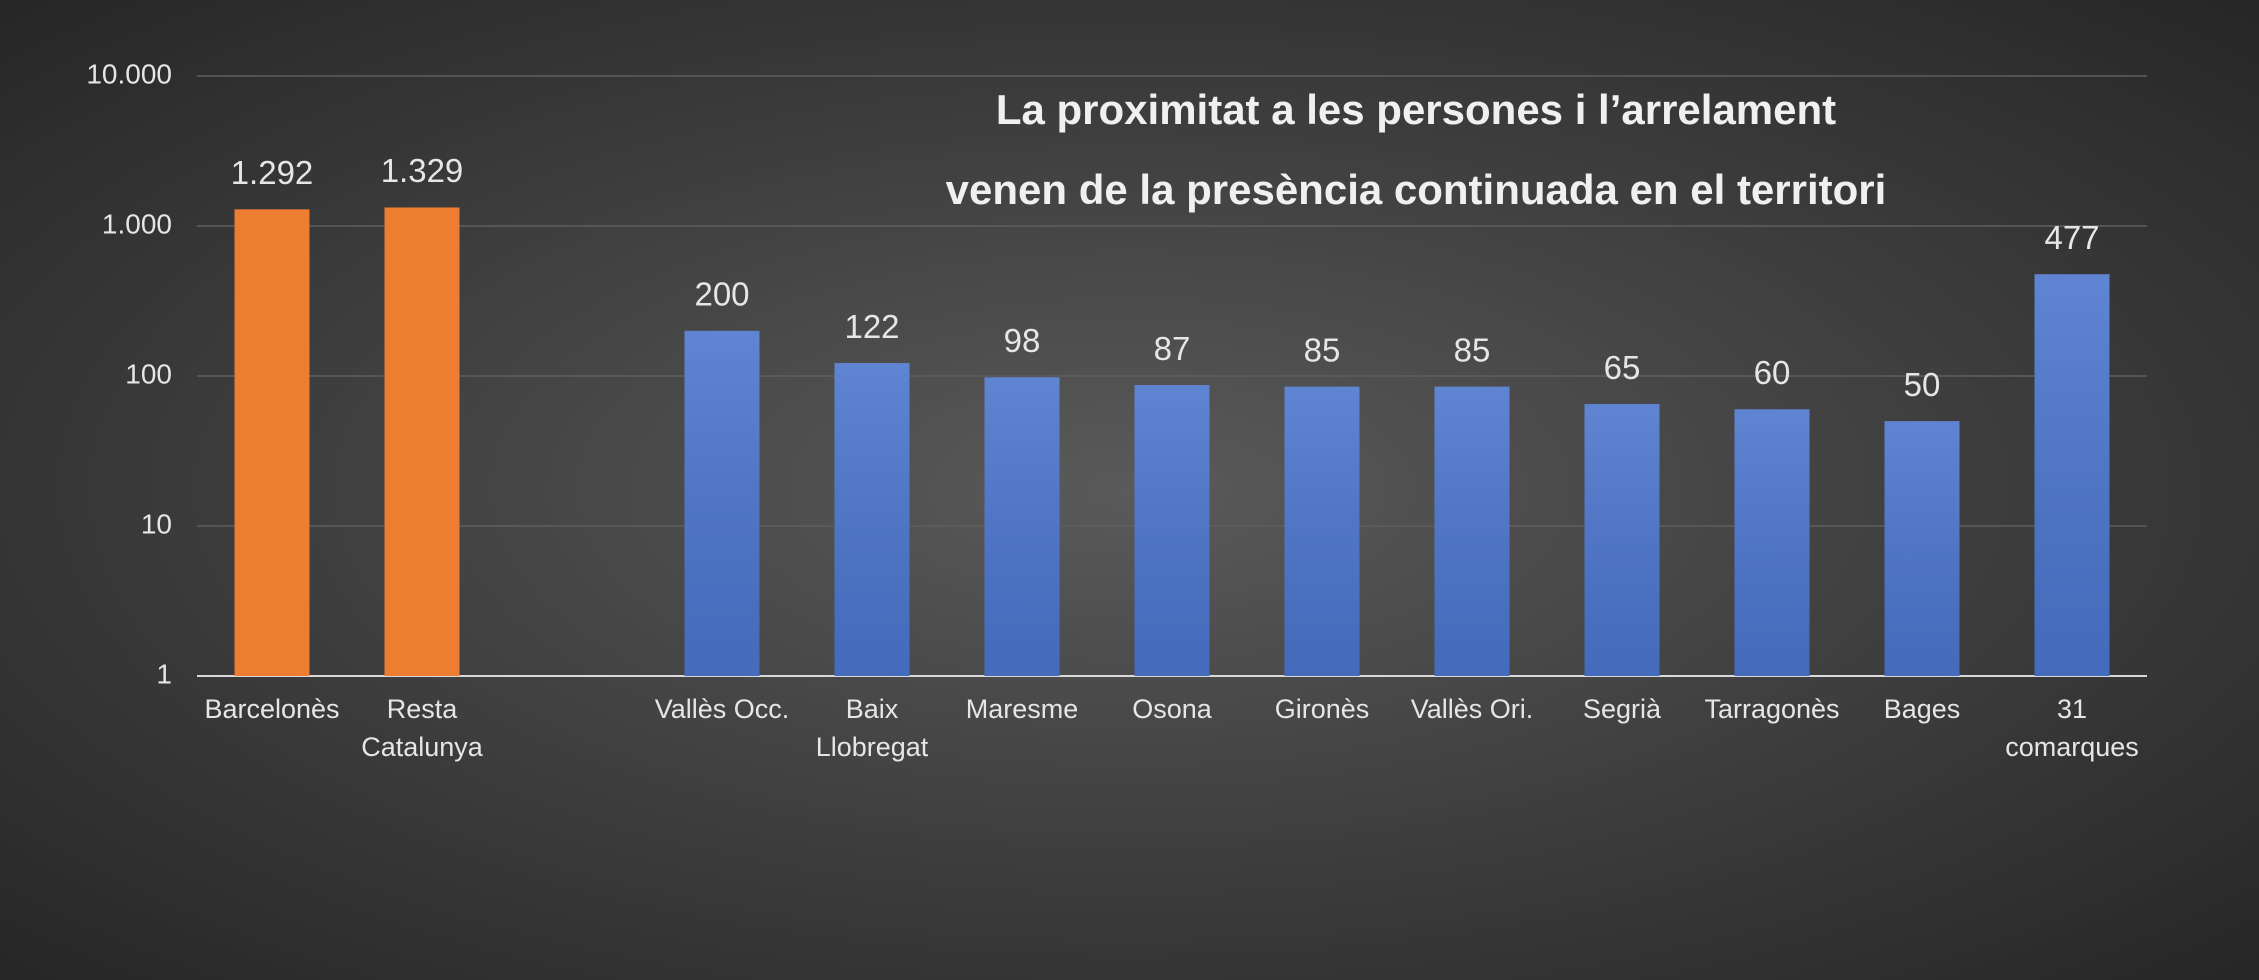 Image resolution: width=2259 pixels, height=980 pixels. Describe the element at coordinates (272, 172) in the screenshot. I see `data-label: 1.292` at that location.